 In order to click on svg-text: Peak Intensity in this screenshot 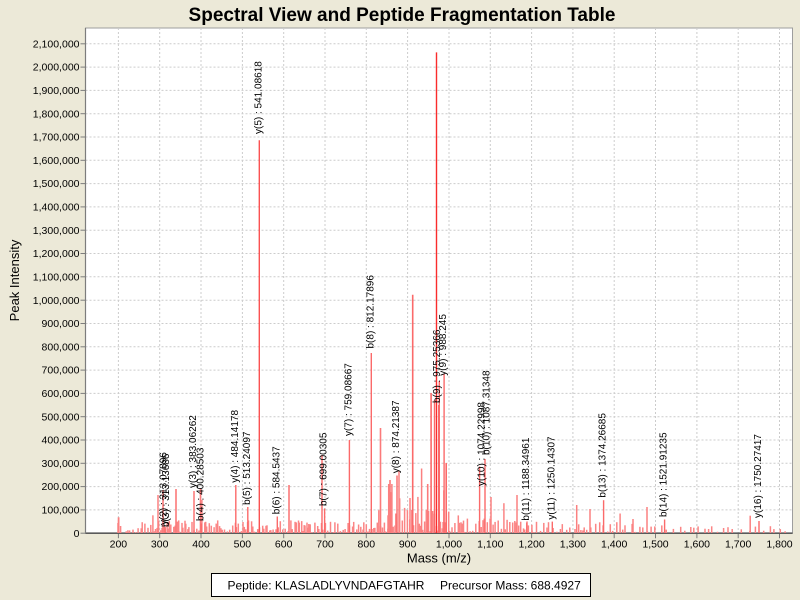, I will do `click(14, 280)`.